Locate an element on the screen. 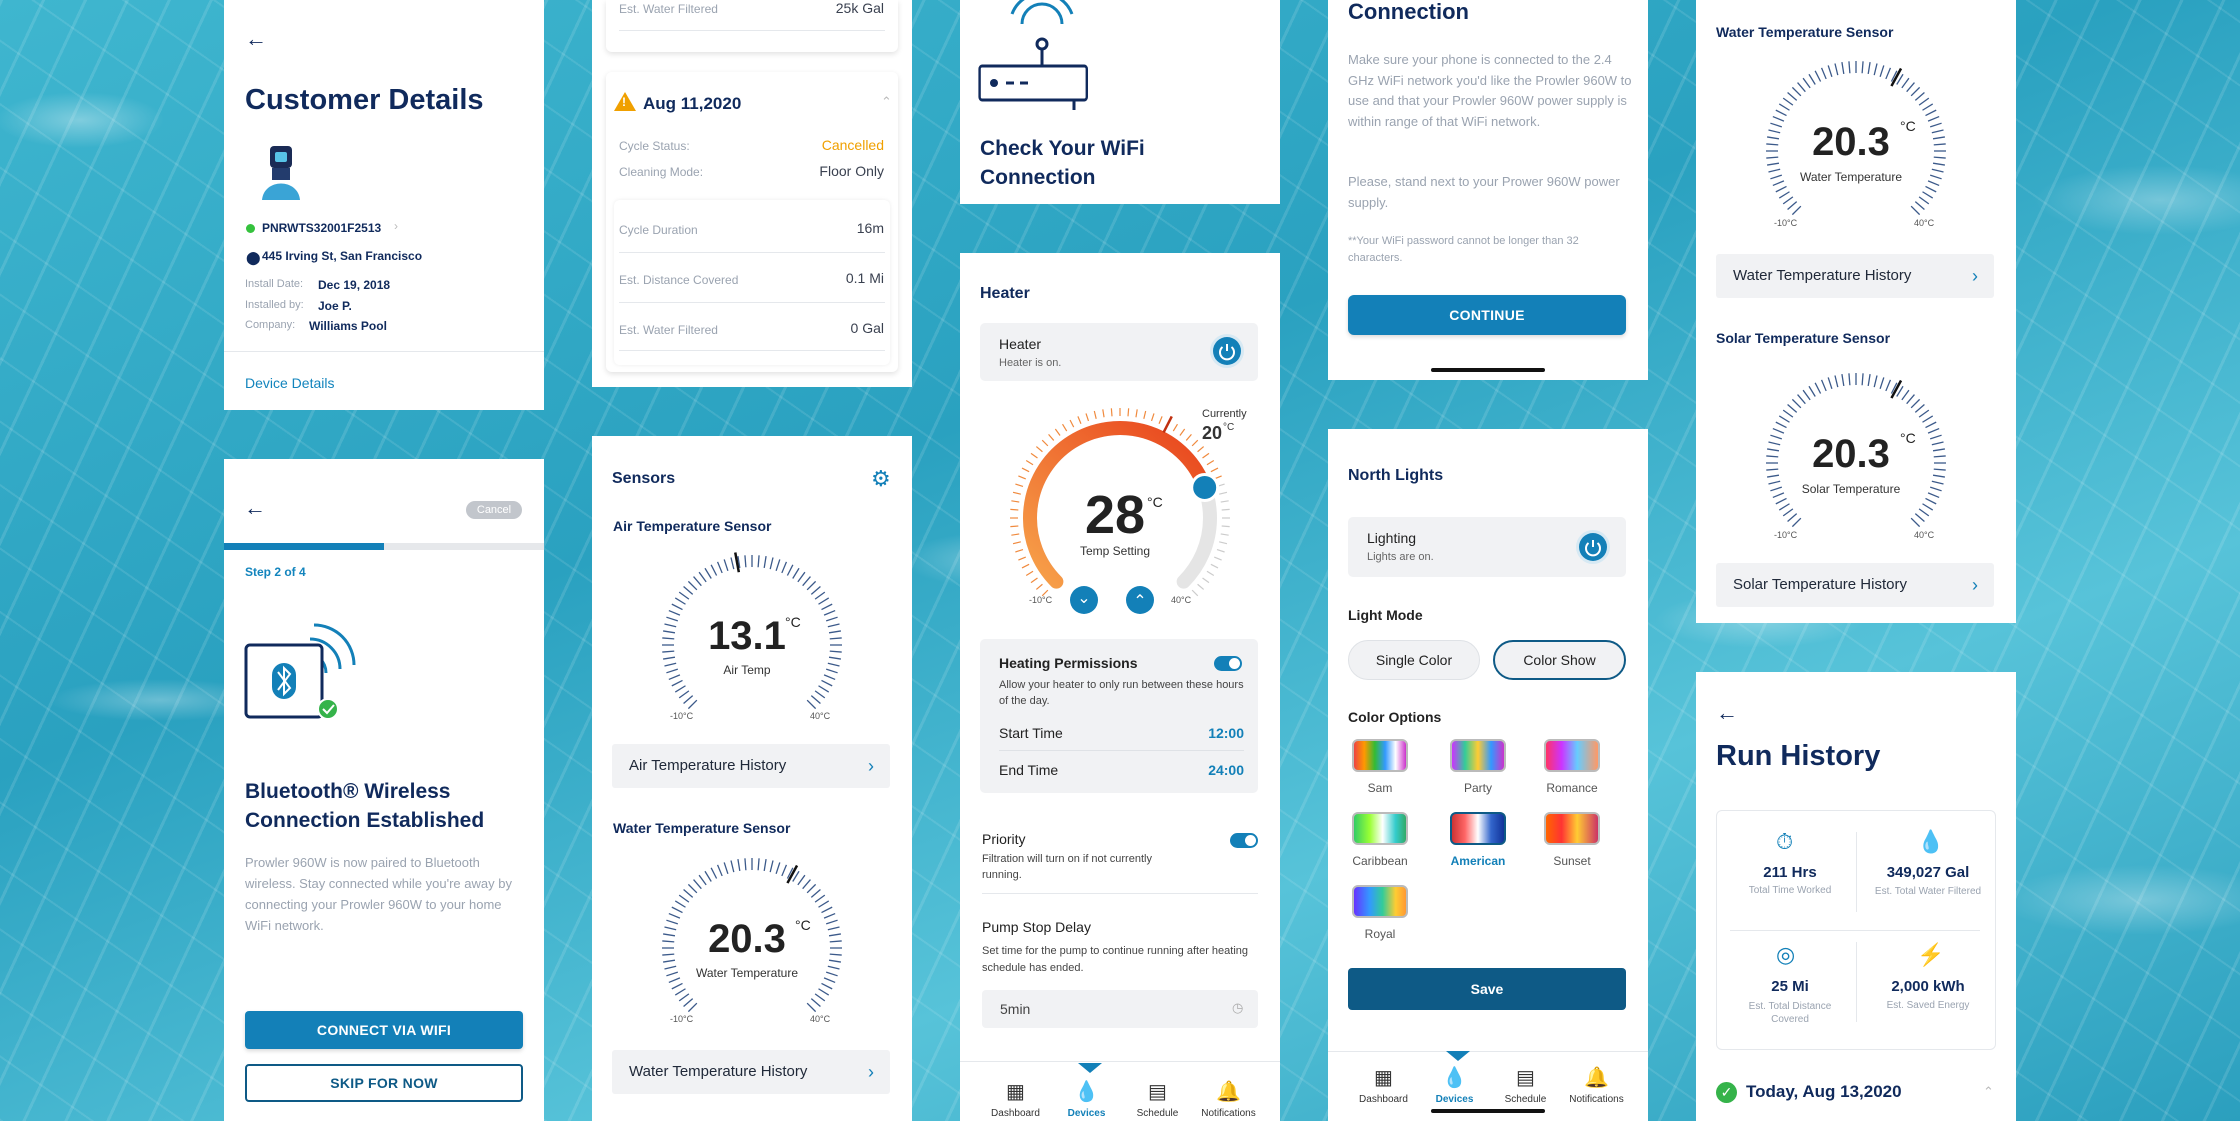 Image resolution: width=2240 pixels, height=1121 pixels. heater-dial is located at coordinates (1120, 513).